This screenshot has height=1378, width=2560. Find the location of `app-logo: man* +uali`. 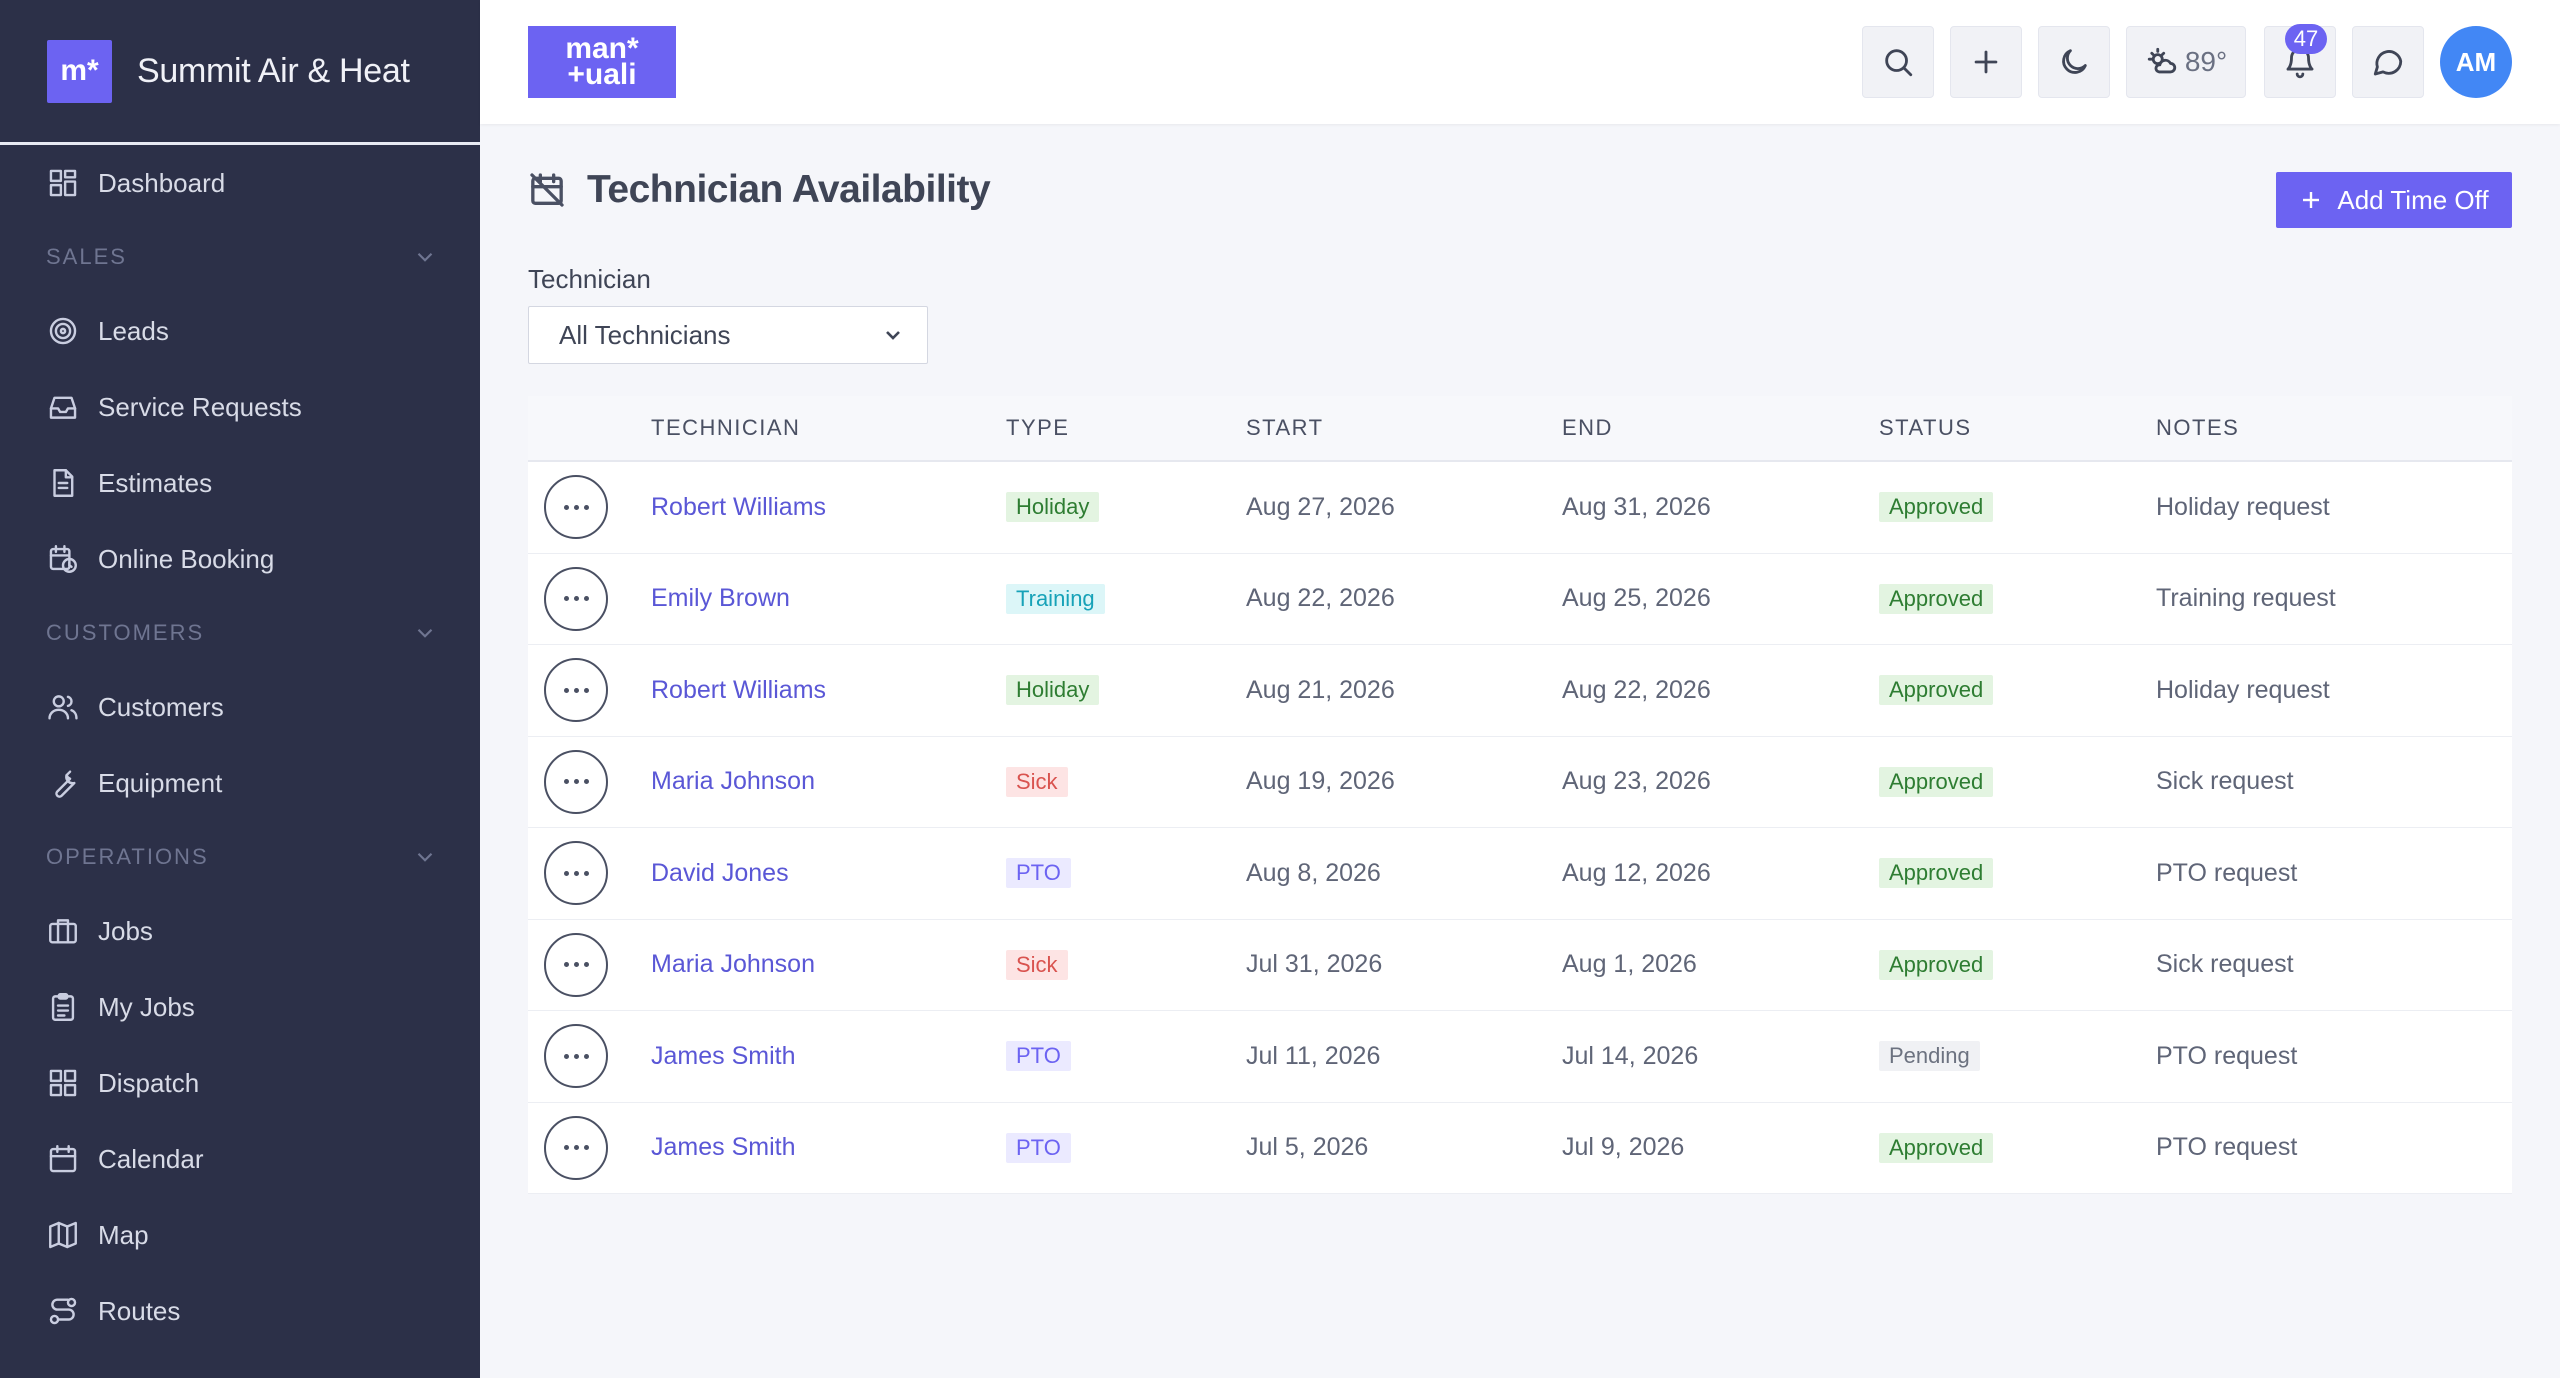

app-logo: man* +uali is located at coordinates (602, 62).